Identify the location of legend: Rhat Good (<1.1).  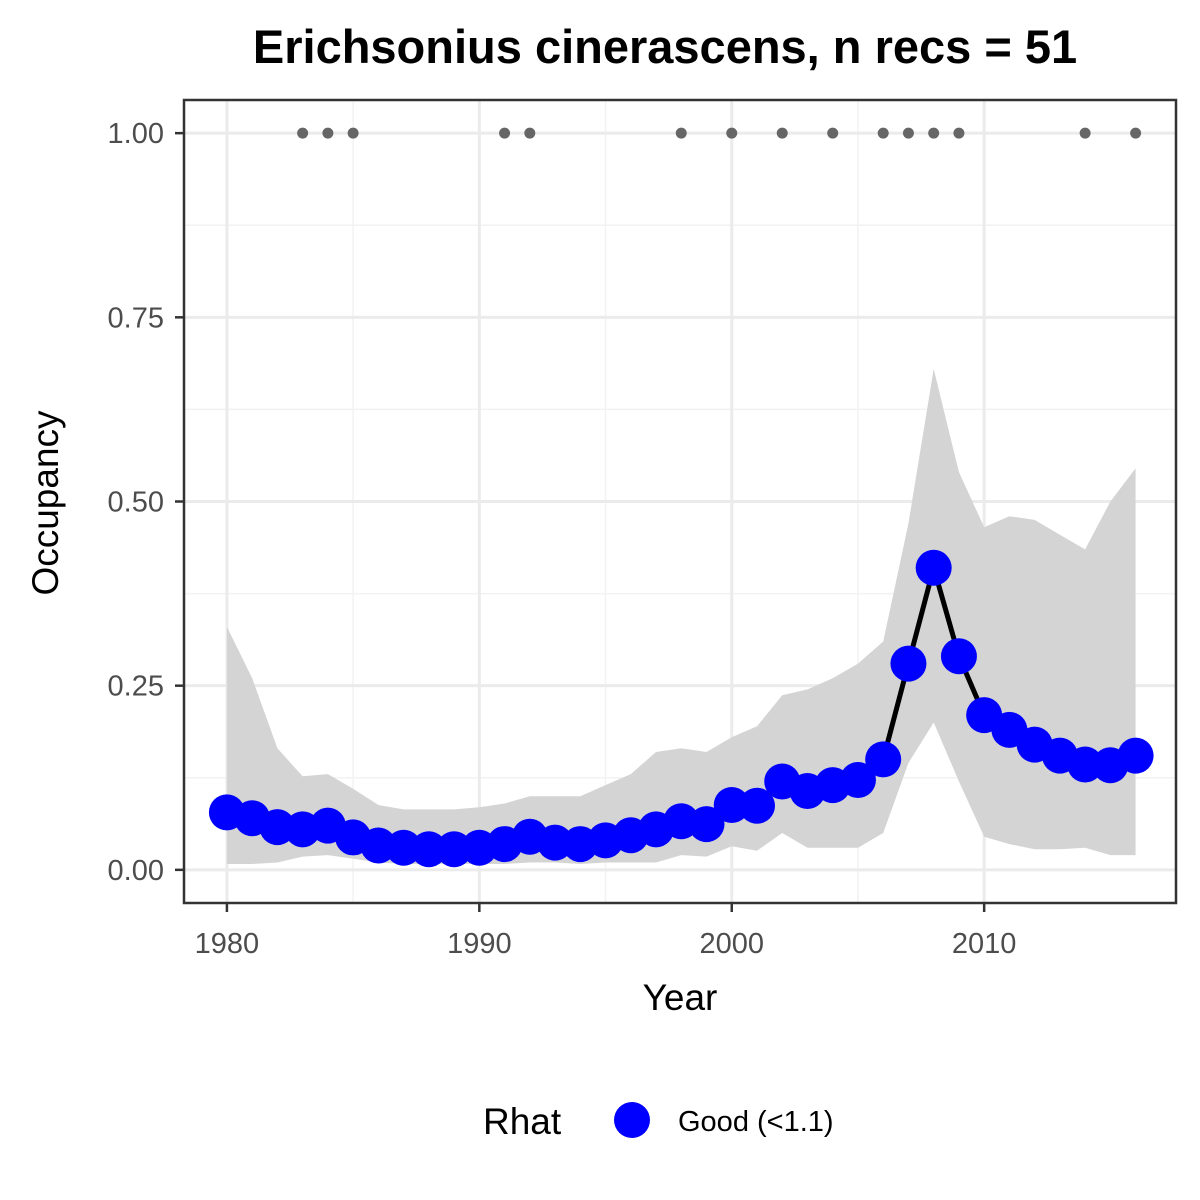
(658, 1121).